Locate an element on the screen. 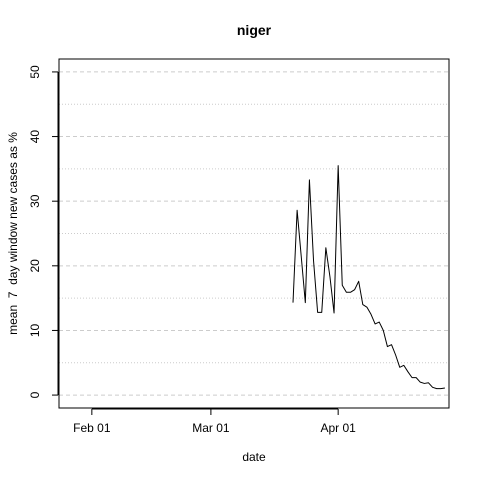 The image size is (480, 480). y-tick-label: 10 is located at coordinates (35, 330).